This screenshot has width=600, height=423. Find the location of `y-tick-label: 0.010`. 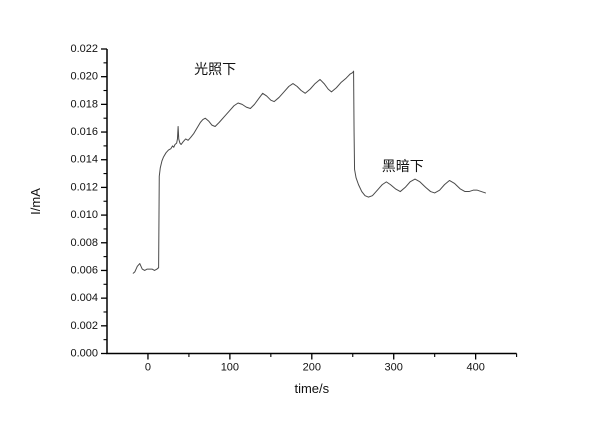

y-tick-label: 0.010 is located at coordinates (84, 215).